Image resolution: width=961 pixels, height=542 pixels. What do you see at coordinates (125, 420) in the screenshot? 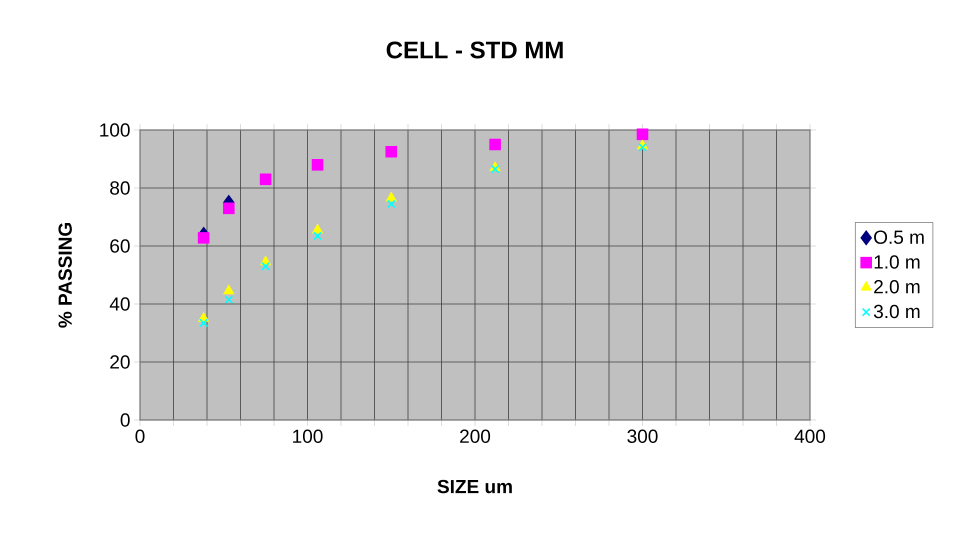
I see `y-tick-label: 0` at bounding box center [125, 420].